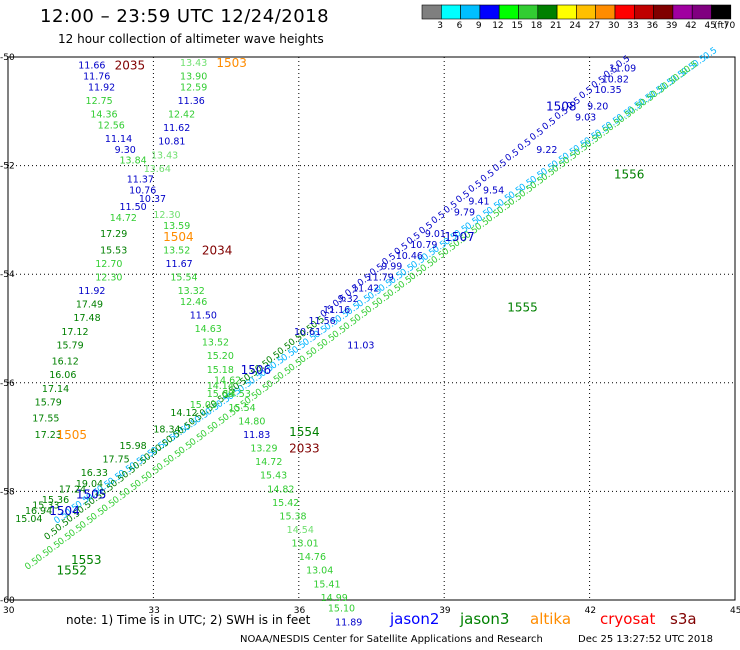 The width and height of the screenshot is (740, 650). Describe the element at coordinates (721, 12) in the screenshot. I see `color-swatch` at that location.